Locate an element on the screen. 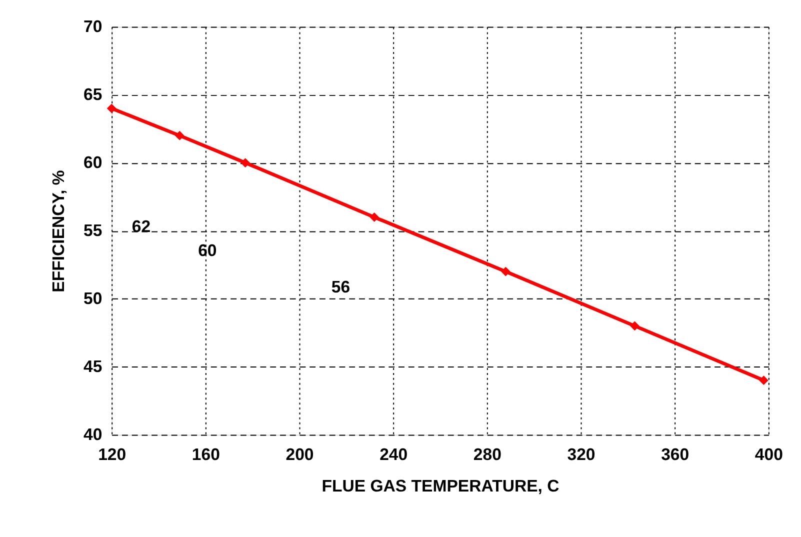 The width and height of the screenshot is (801, 537). y-tick-label: 70 is located at coordinates (93, 26).